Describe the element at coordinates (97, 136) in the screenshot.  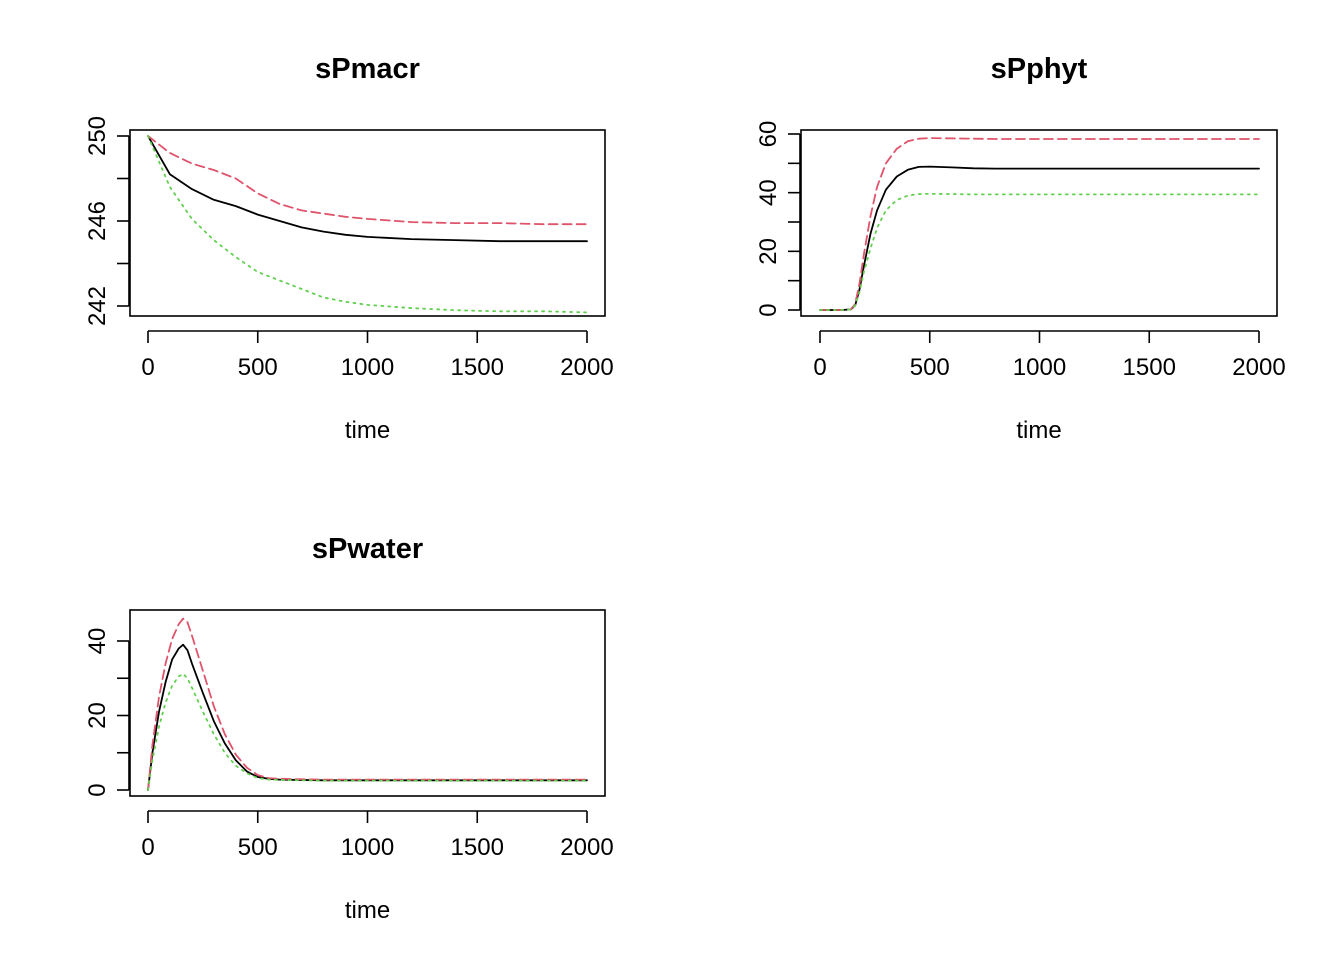
I see `y-tick-label: 250` at that location.